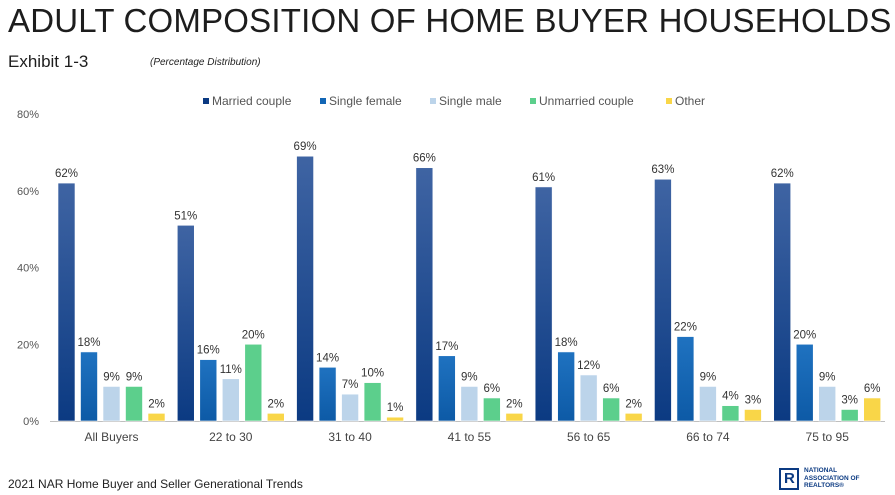 The width and height of the screenshot is (895, 495). What do you see at coordinates (395, 408) in the screenshot?
I see `data-label: 1%` at bounding box center [395, 408].